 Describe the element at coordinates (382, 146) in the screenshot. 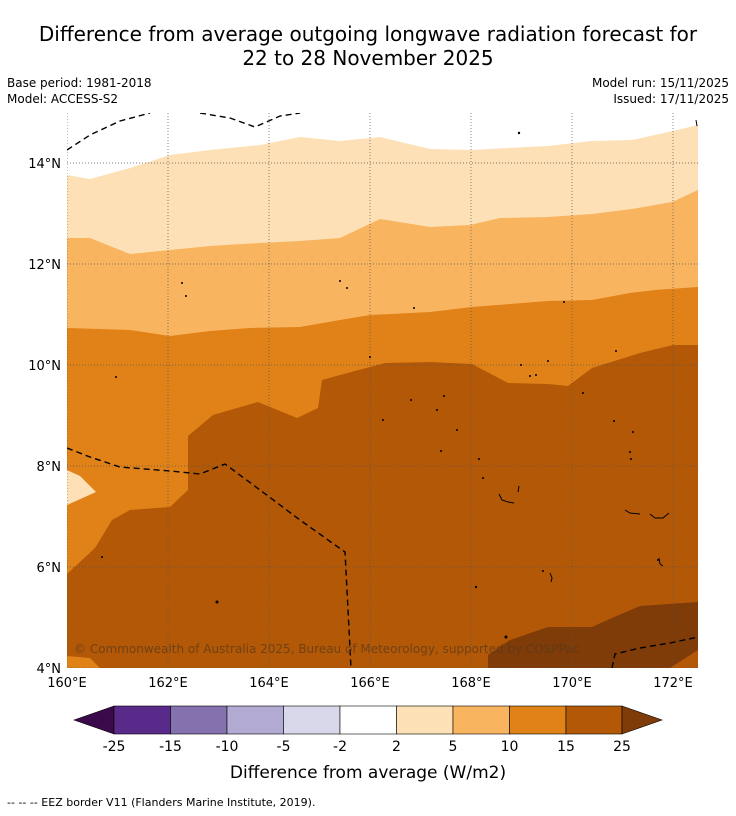

I see `band-white` at that location.